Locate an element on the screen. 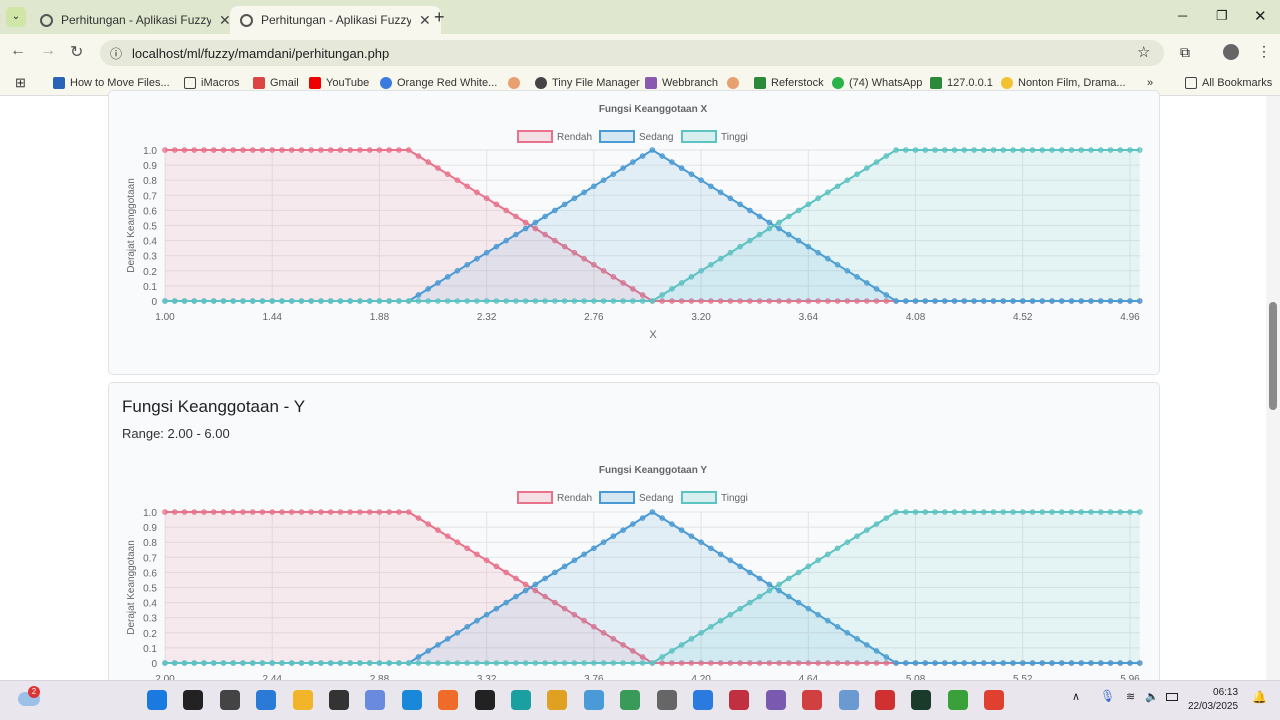 The image size is (1280, 720). back-button: ← is located at coordinates (18, 50).